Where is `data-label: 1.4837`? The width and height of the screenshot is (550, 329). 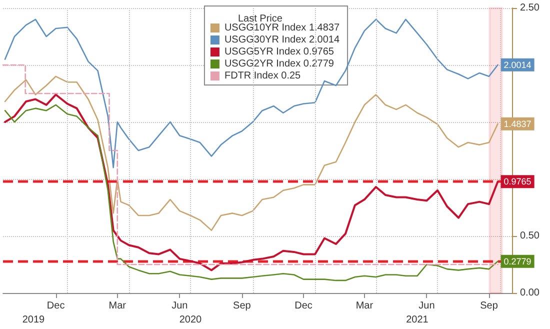 data-label: 1.4837 is located at coordinates (518, 123).